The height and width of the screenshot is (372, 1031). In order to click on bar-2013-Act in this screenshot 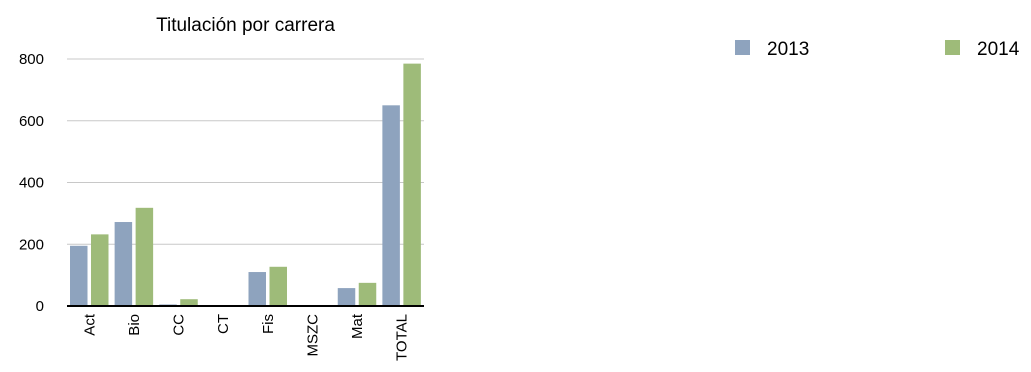, I will do `click(79, 275)`.